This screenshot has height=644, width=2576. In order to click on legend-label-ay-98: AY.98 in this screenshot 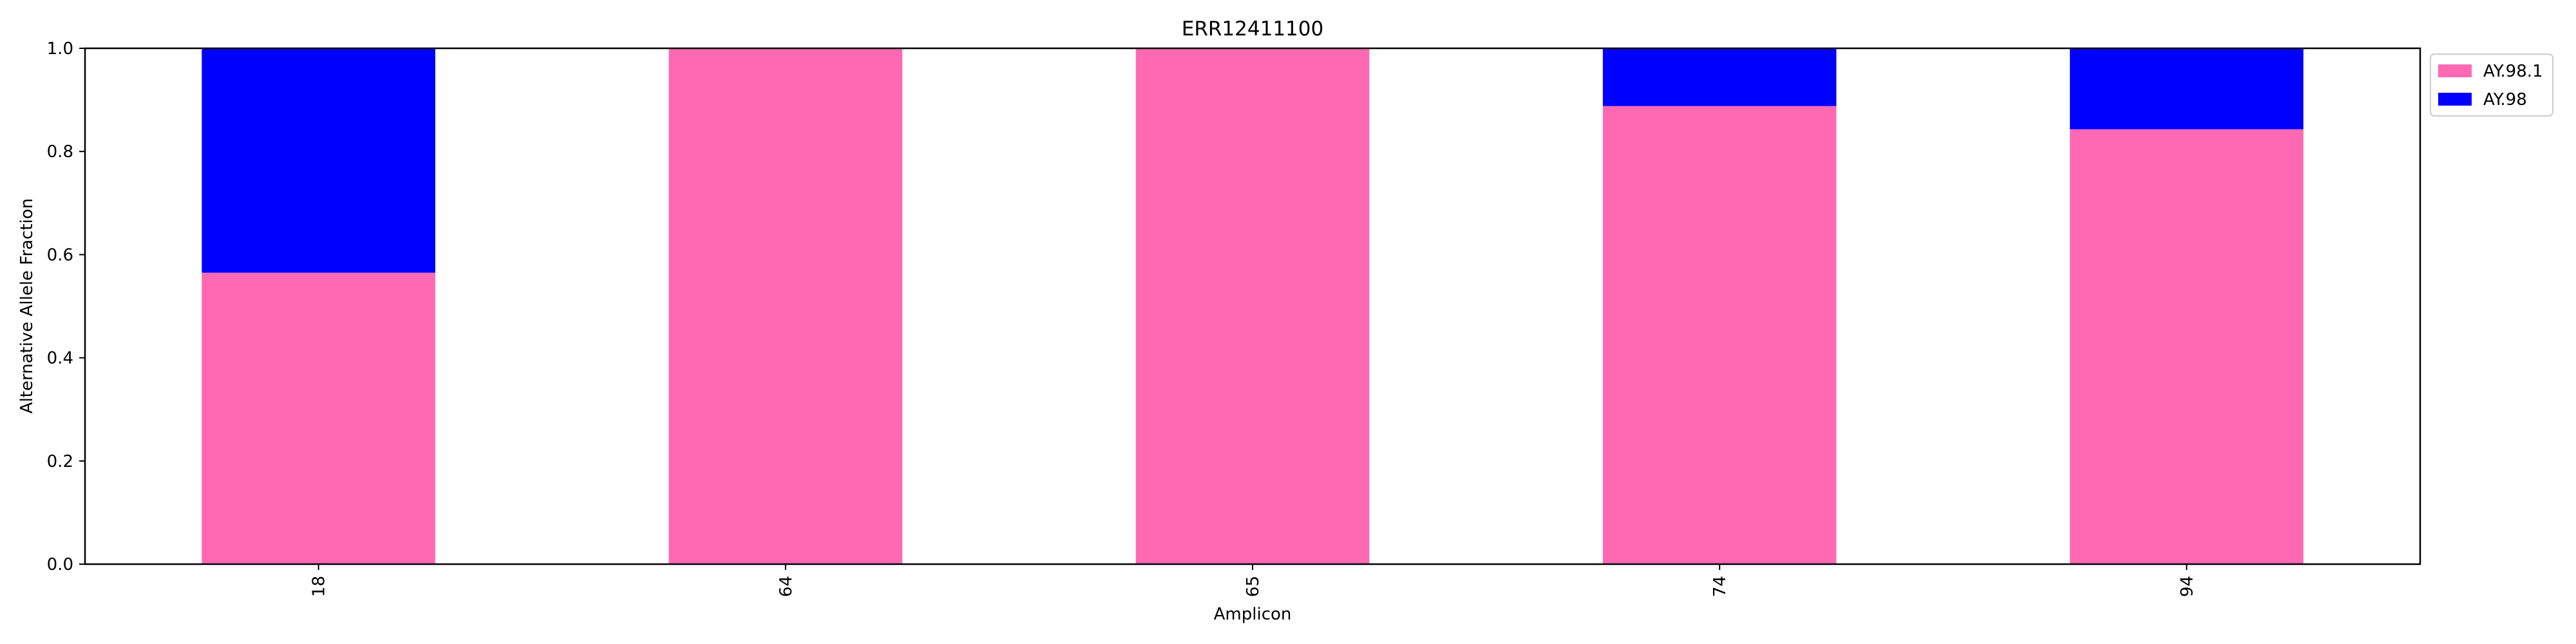, I will do `click(2505, 100)`.